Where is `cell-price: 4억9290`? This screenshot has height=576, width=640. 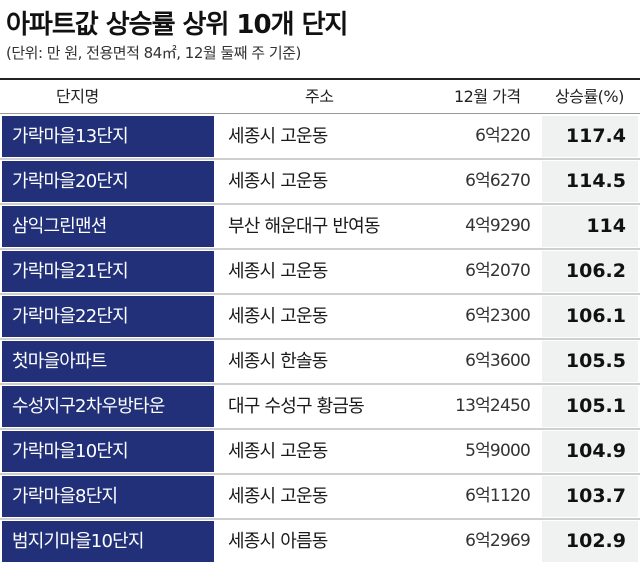 cell-price: 4억9290 is located at coordinates (486, 226).